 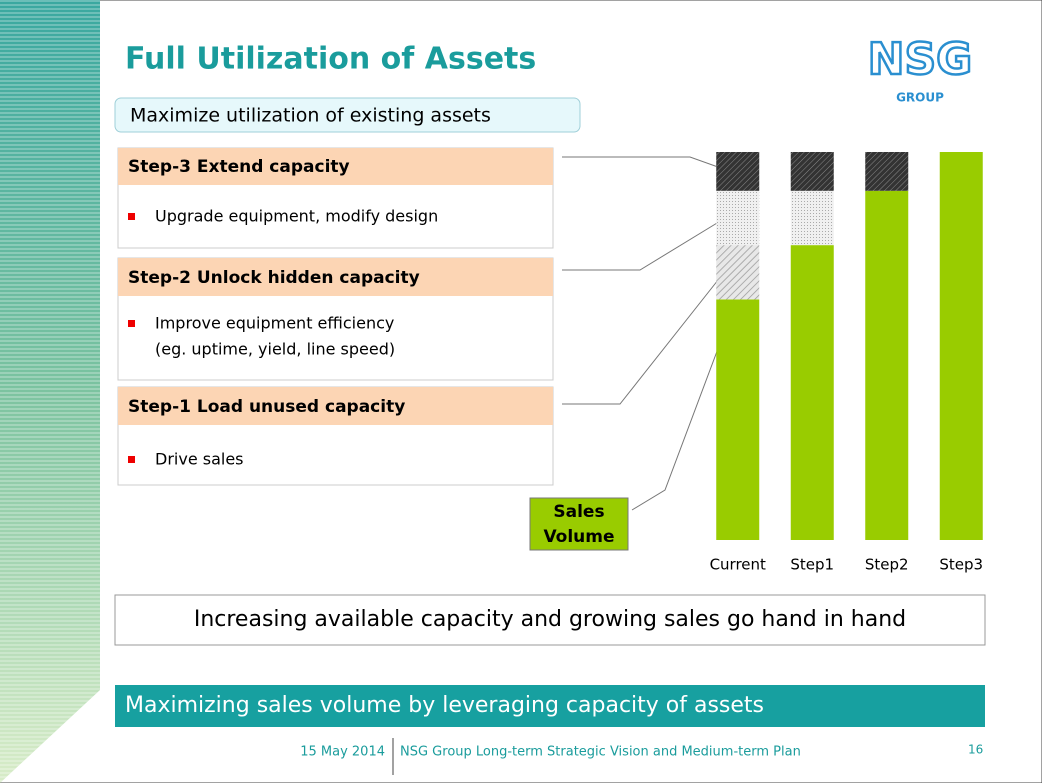 I want to click on subtitle: Maximize utilization of existing assets, so click(x=310, y=116).